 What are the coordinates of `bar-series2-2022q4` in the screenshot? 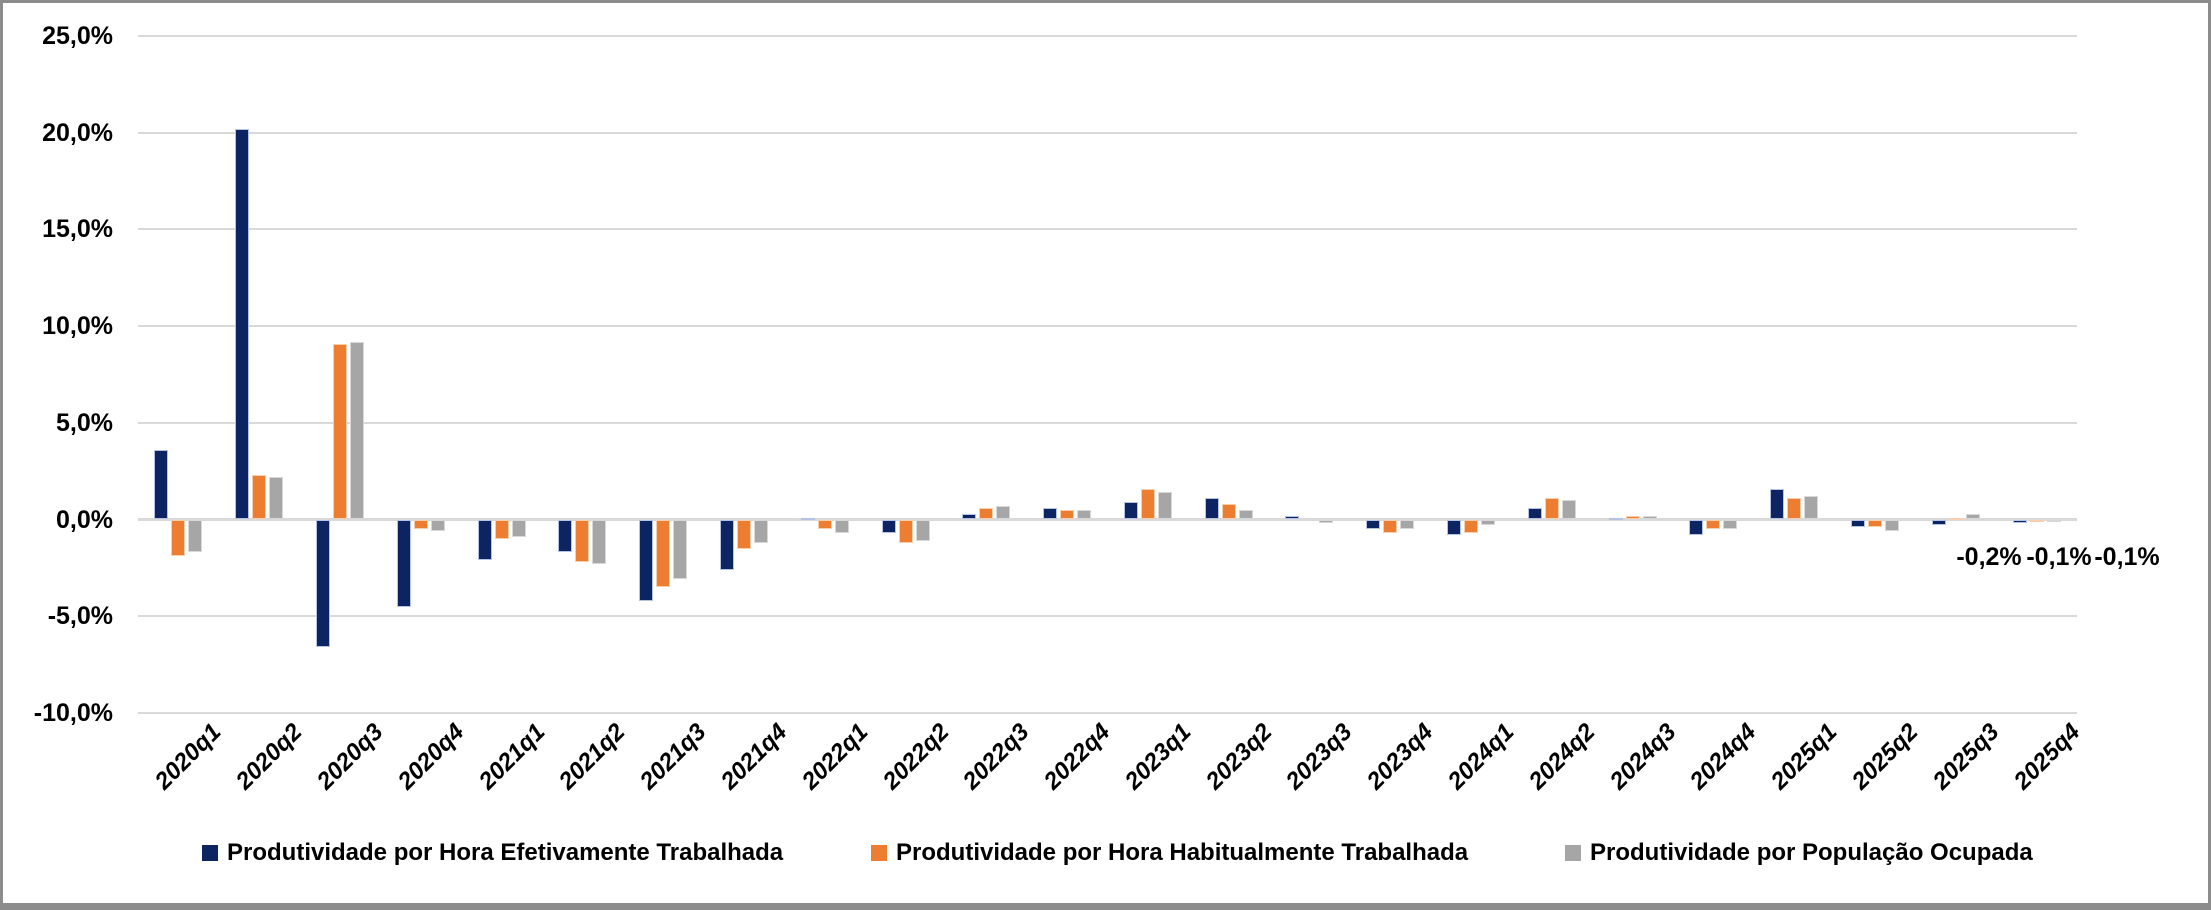 It's located at (1067, 514).